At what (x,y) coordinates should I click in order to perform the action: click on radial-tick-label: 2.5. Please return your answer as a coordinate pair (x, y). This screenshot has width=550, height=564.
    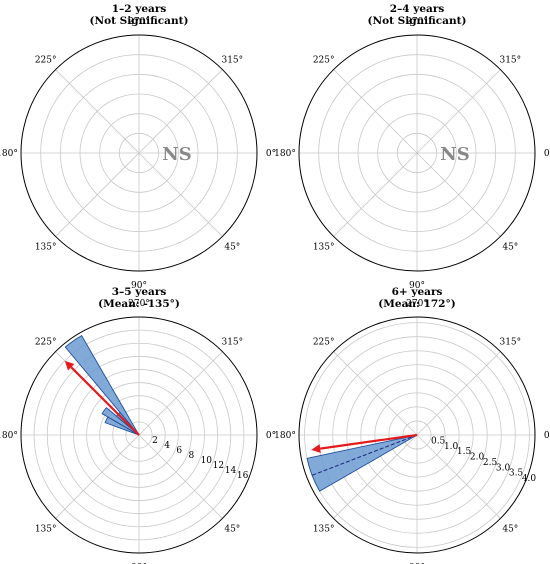
    Looking at the image, I should click on (490, 463).